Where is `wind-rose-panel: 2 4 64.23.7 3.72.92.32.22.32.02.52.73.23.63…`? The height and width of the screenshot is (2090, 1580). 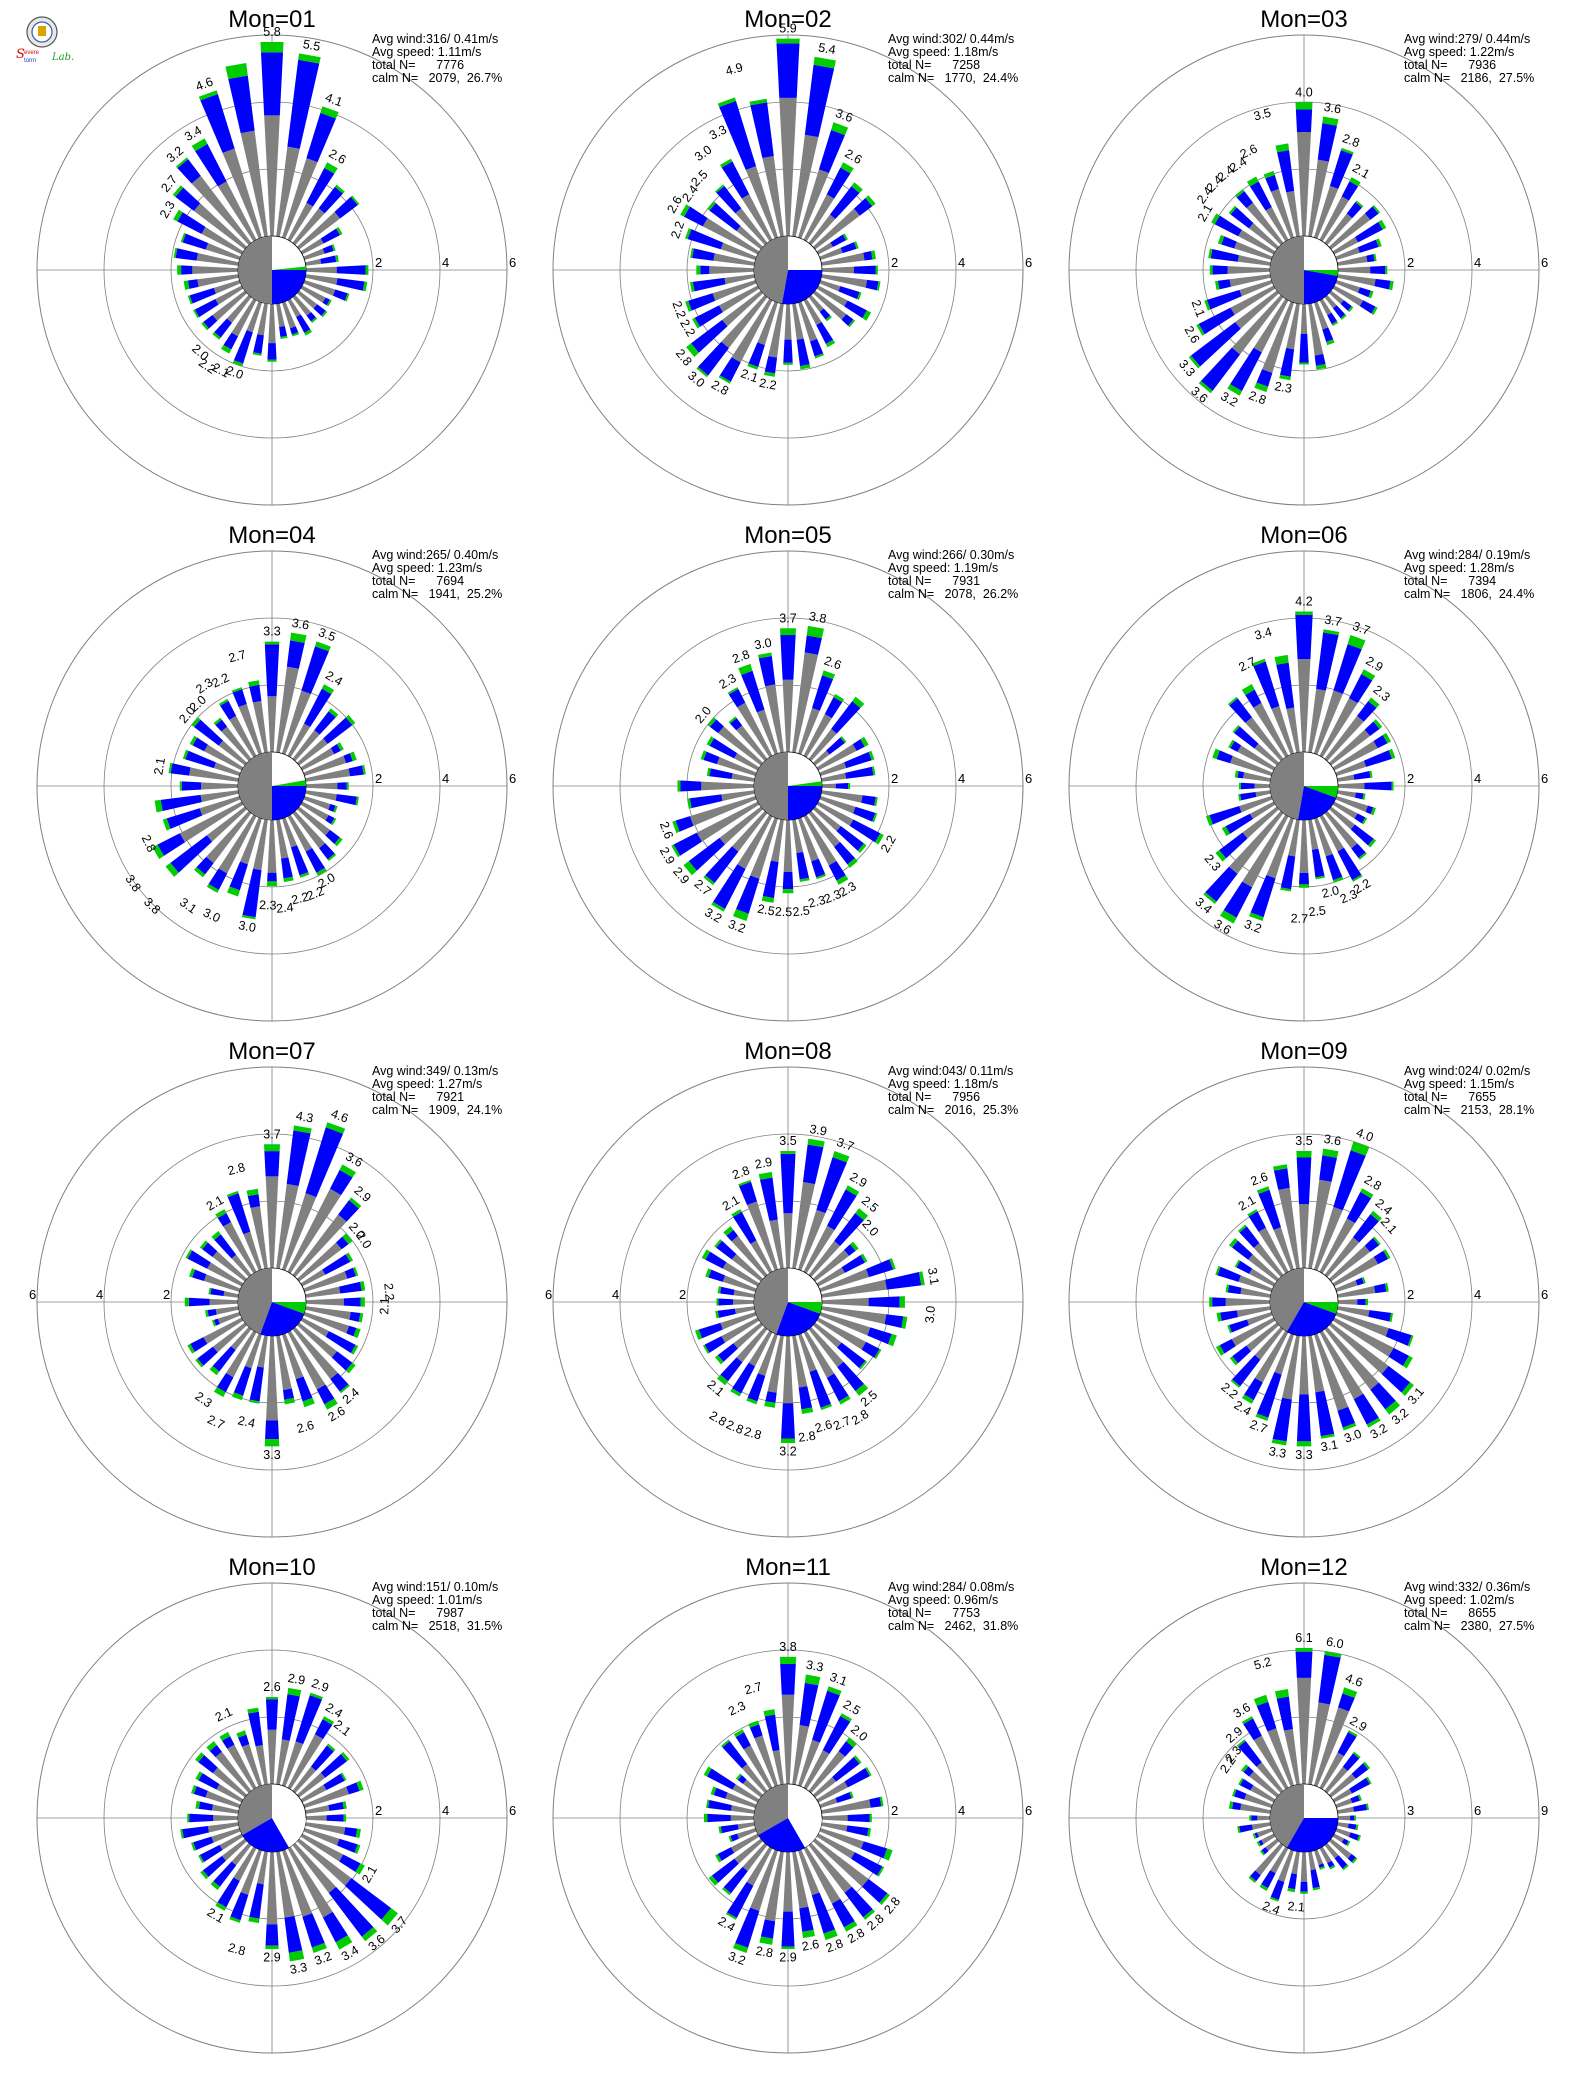
wind-rose-panel: 2 4 64.23.7 3.72.92.32.22.32.02.52.73.23.63… is located at coordinates (1308, 772).